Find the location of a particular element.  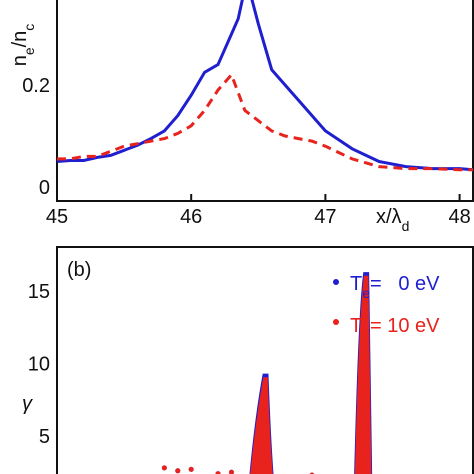

panel-a-xlabel: x/λd is located at coordinates (392, 220).